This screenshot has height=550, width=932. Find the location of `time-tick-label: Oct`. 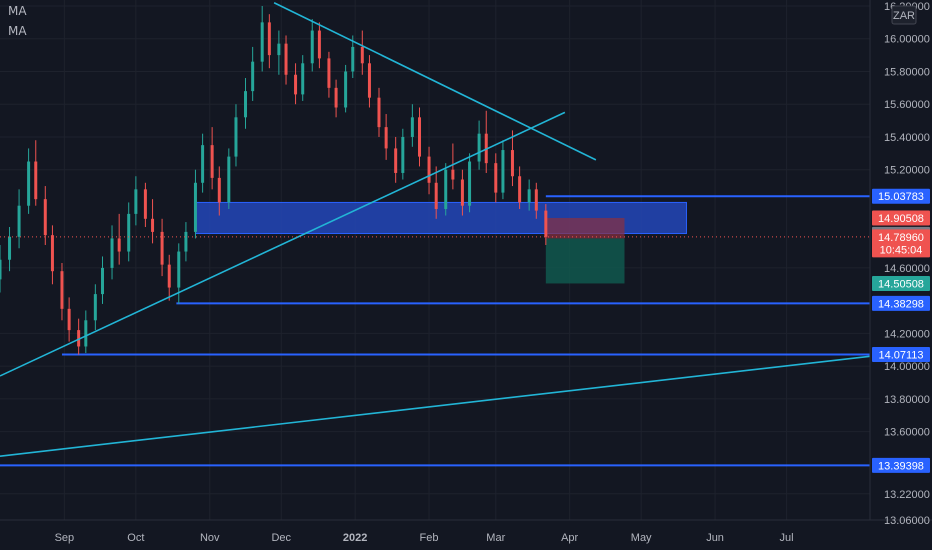

time-tick-label: Oct is located at coordinates (135, 538).